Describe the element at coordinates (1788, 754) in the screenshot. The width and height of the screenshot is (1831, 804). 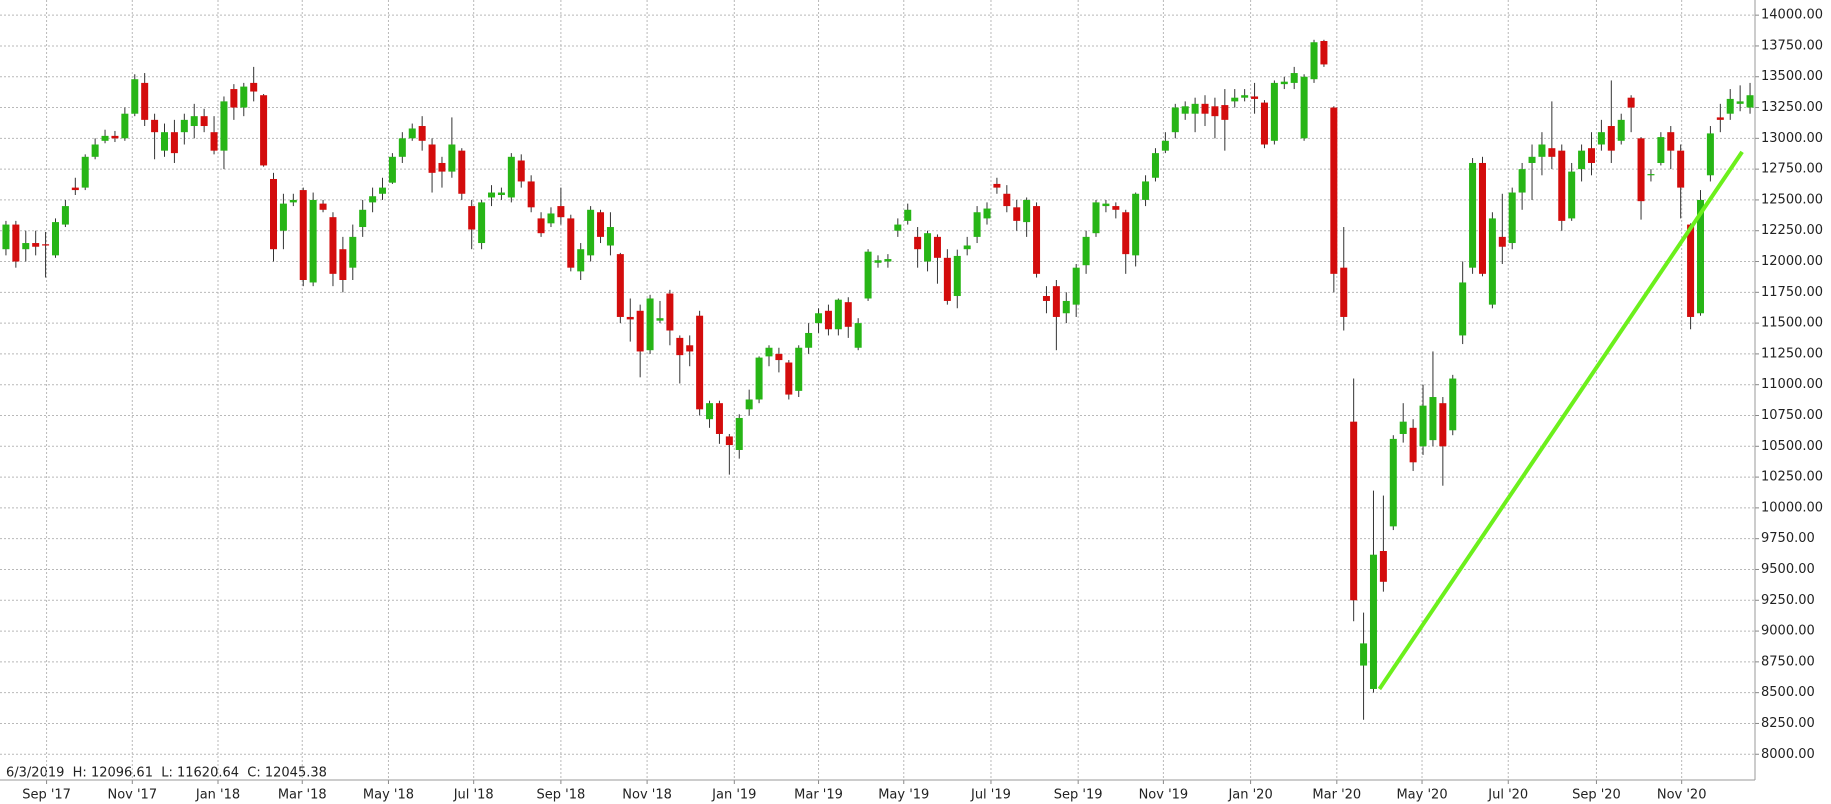
I see `y-tick-label: 8000.00` at that location.